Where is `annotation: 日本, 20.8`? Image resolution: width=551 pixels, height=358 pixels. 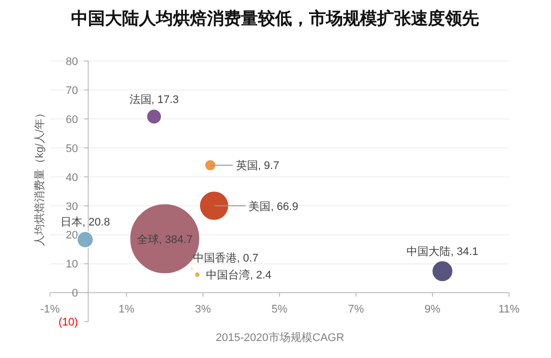 annotation: 日本, 20.8 is located at coordinates (85, 222).